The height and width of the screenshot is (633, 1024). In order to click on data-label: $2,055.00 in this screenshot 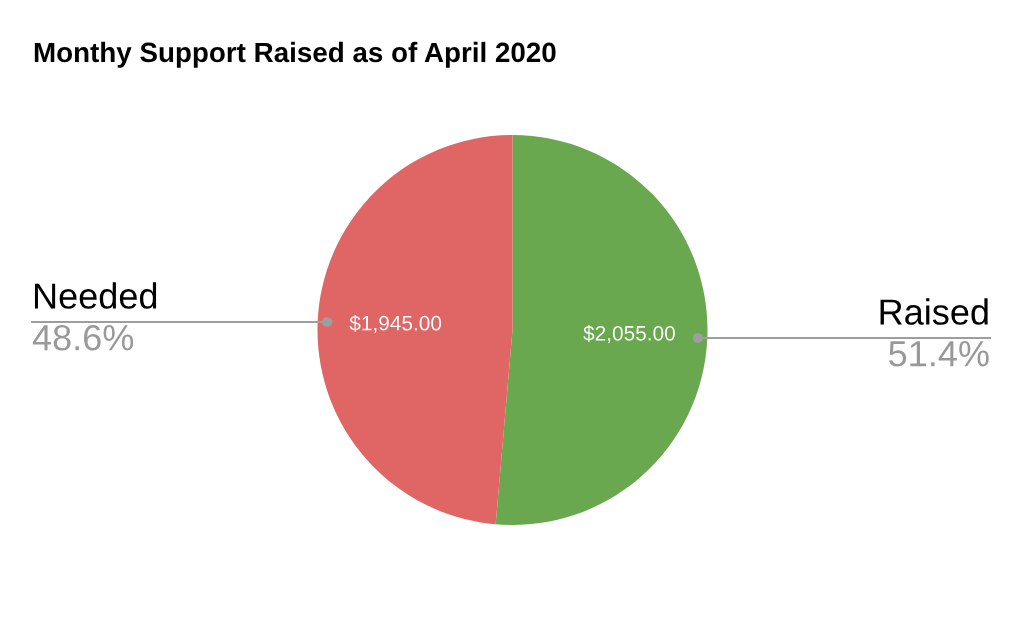, I will do `click(629, 334)`.